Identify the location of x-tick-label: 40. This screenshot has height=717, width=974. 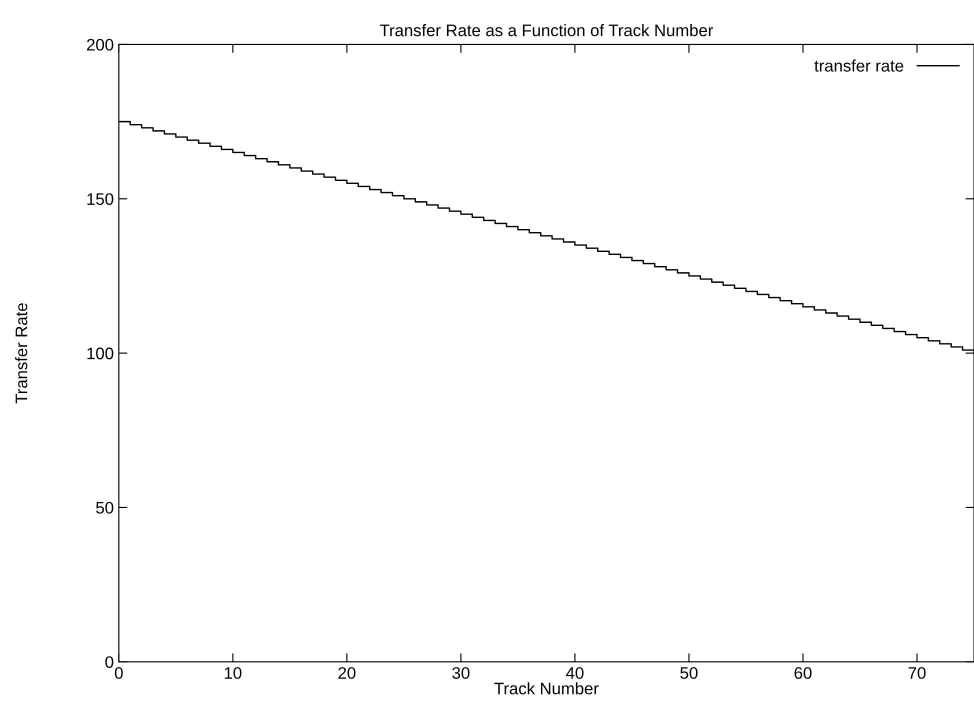
(575, 673).